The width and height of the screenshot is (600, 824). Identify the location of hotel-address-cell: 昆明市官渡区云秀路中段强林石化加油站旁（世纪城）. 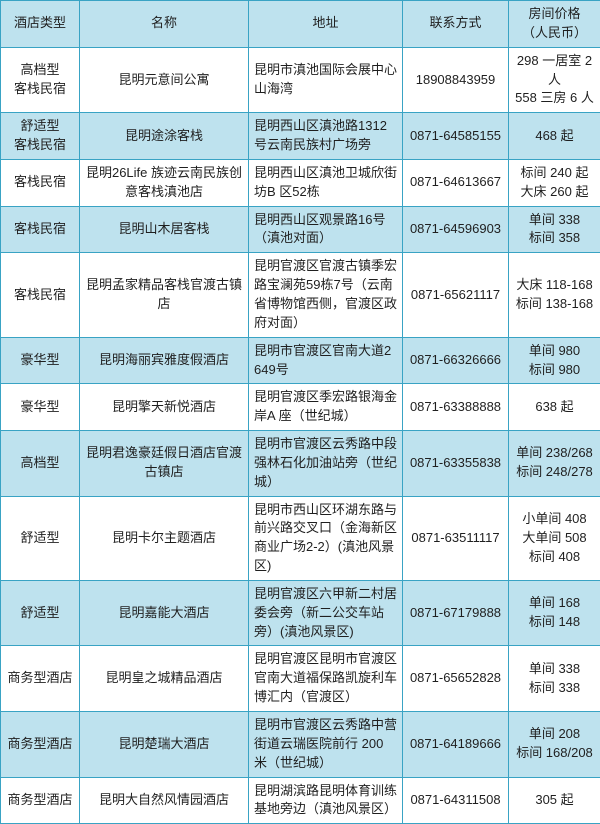
(326, 464).